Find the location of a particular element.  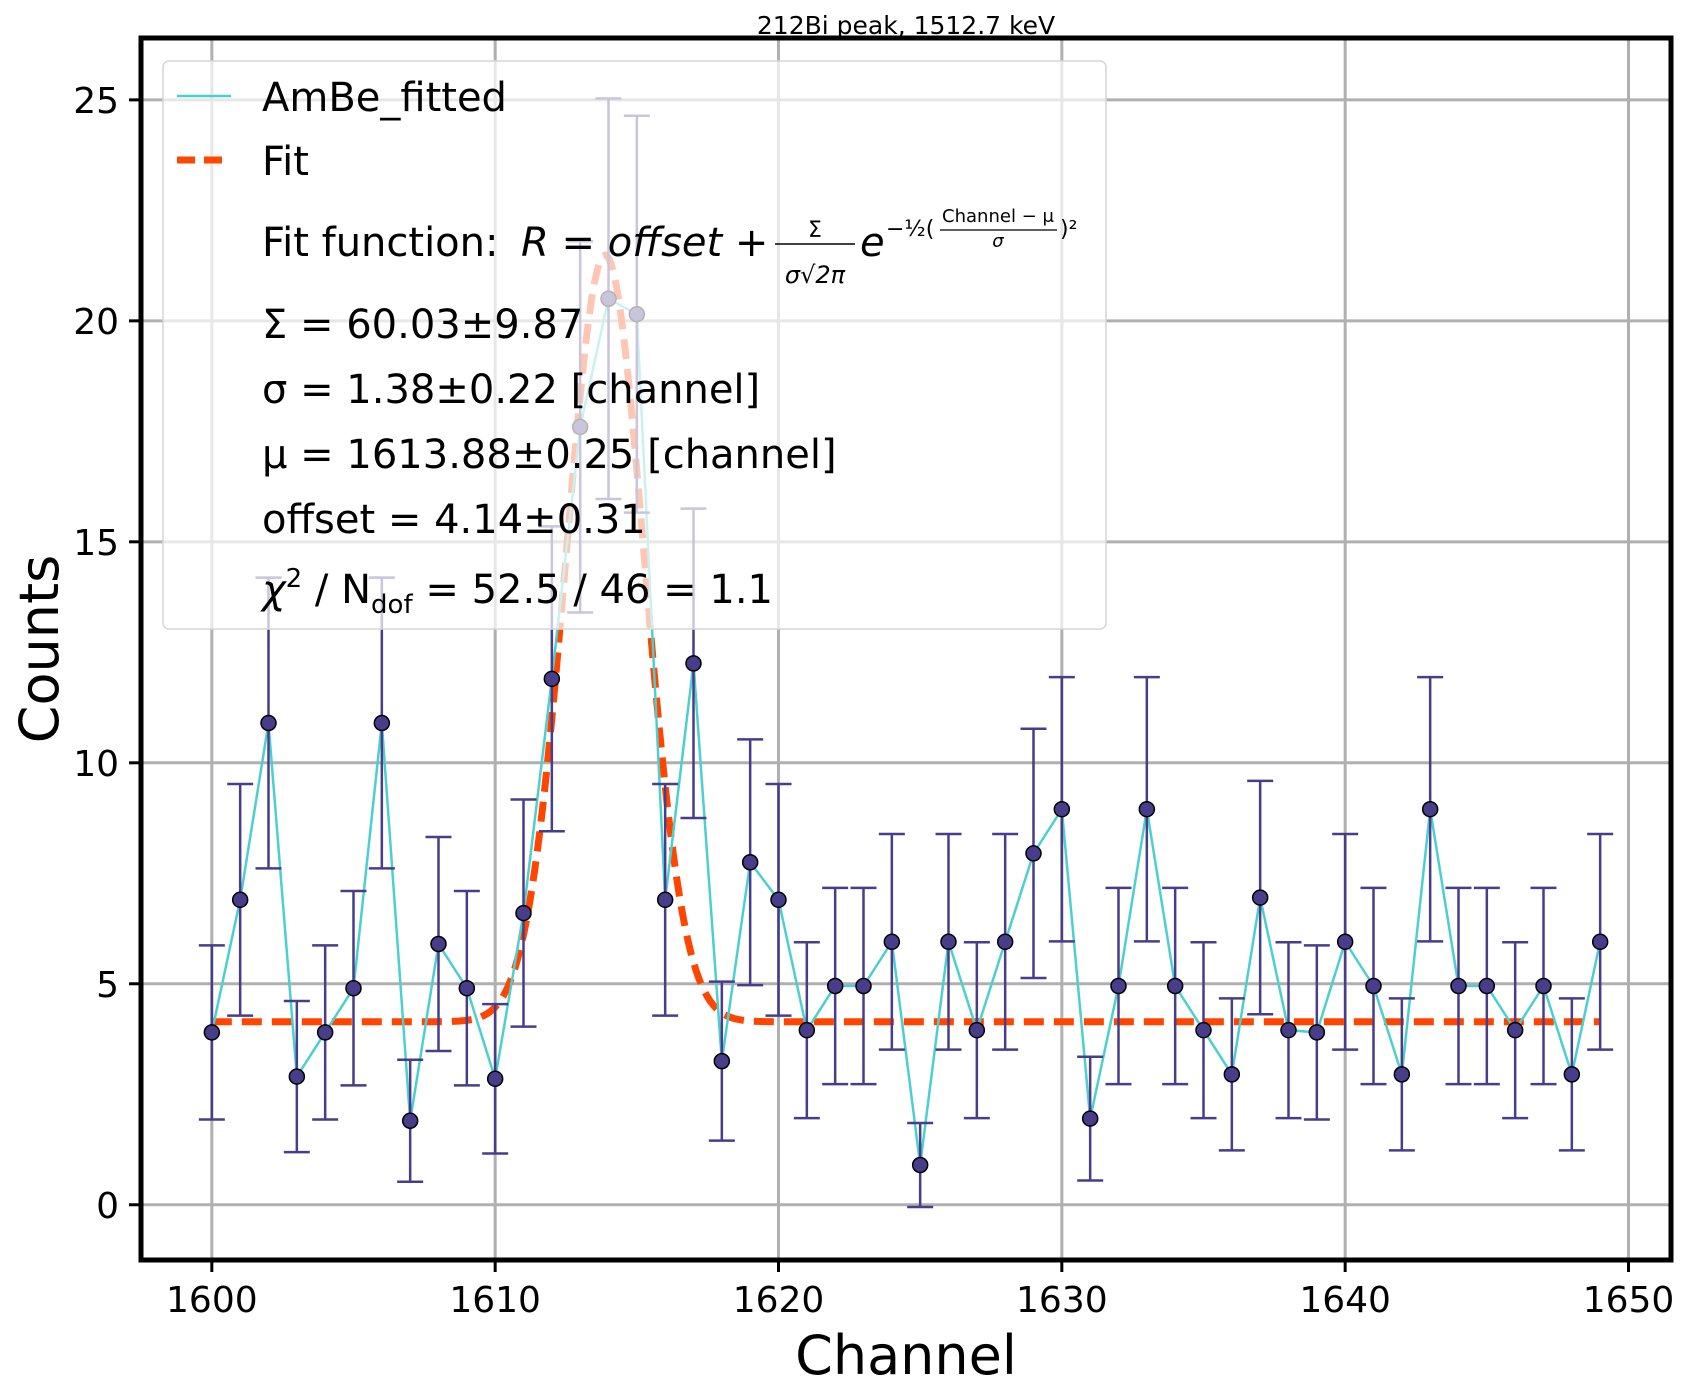

x-tick-label: 1640 is located at coordinates (1345, 1300).